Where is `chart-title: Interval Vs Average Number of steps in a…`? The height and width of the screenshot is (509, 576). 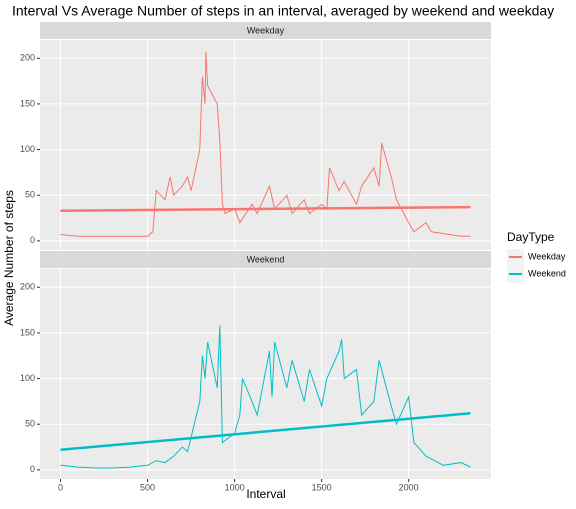 chart-title: Interval Vs Average Number of steps in a… is located at coordinates (283, 11).